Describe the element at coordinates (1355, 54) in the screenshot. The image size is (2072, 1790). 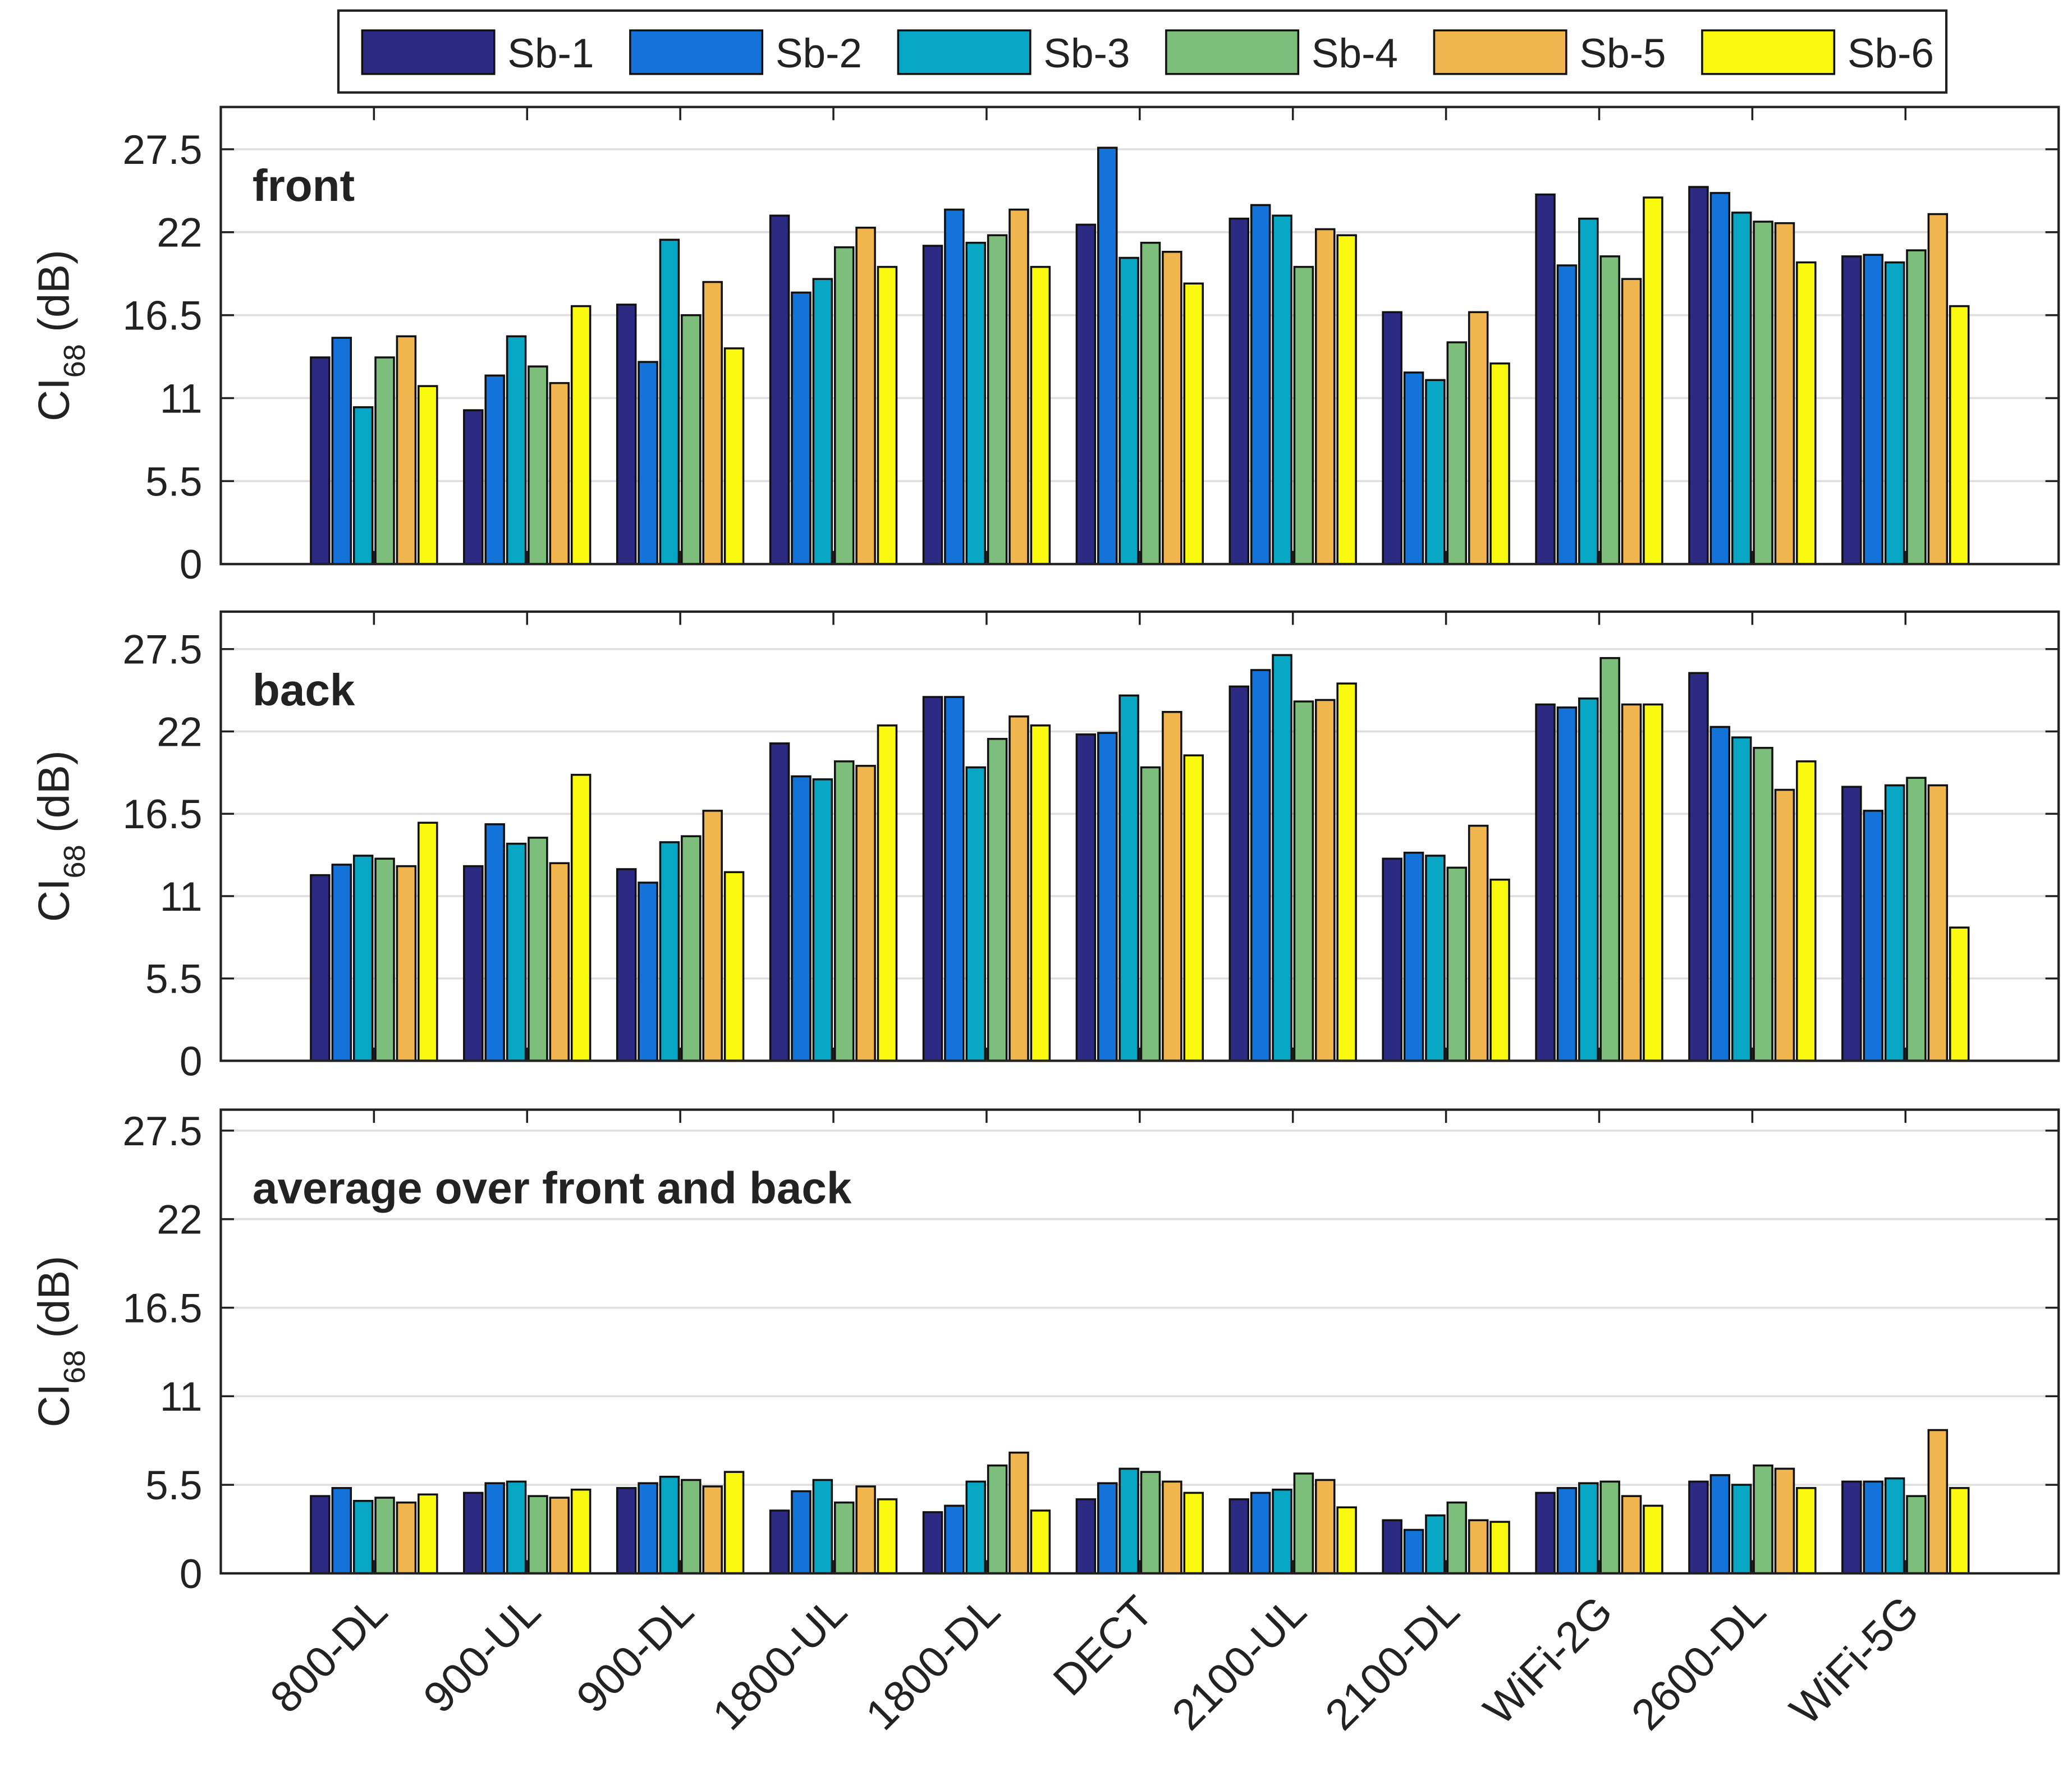
I see `legend-label: Sb-4` at that location.